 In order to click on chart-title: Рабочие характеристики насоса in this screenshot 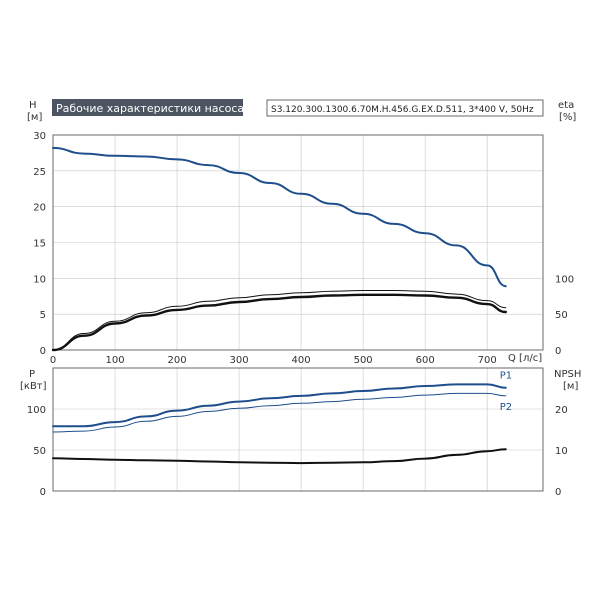, I will do `click(150, 108)`.